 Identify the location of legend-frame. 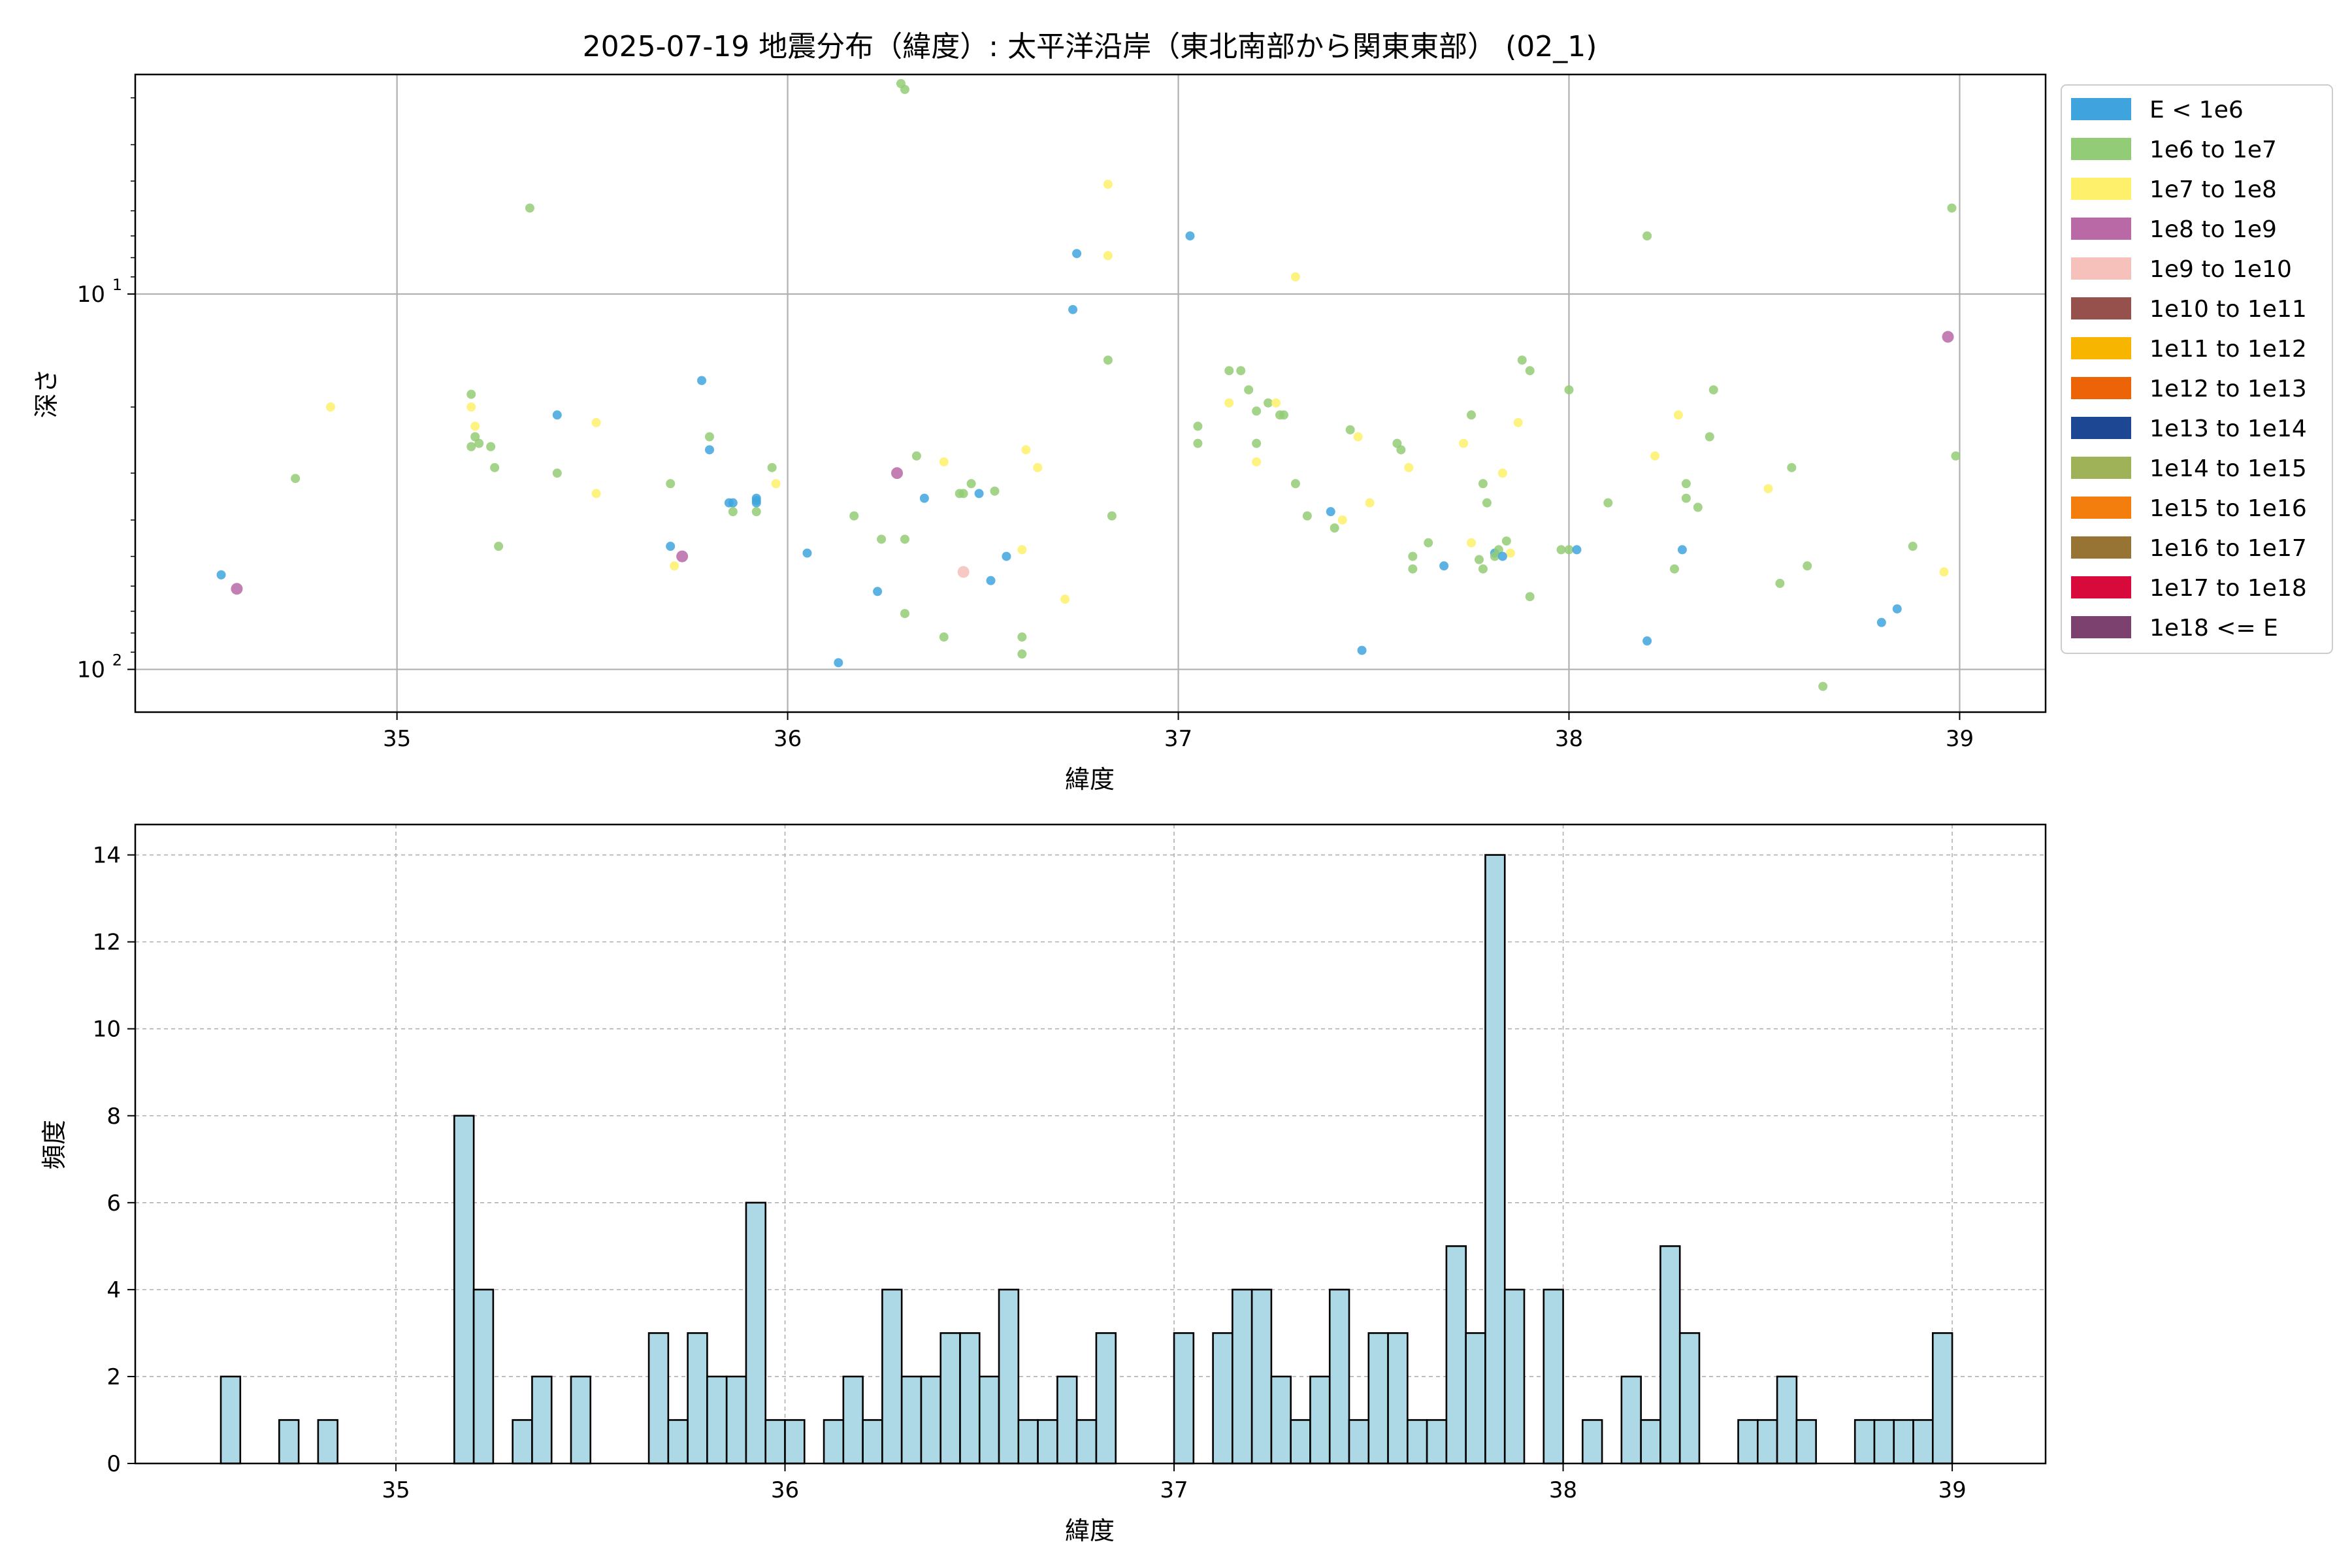
(2197, 369).